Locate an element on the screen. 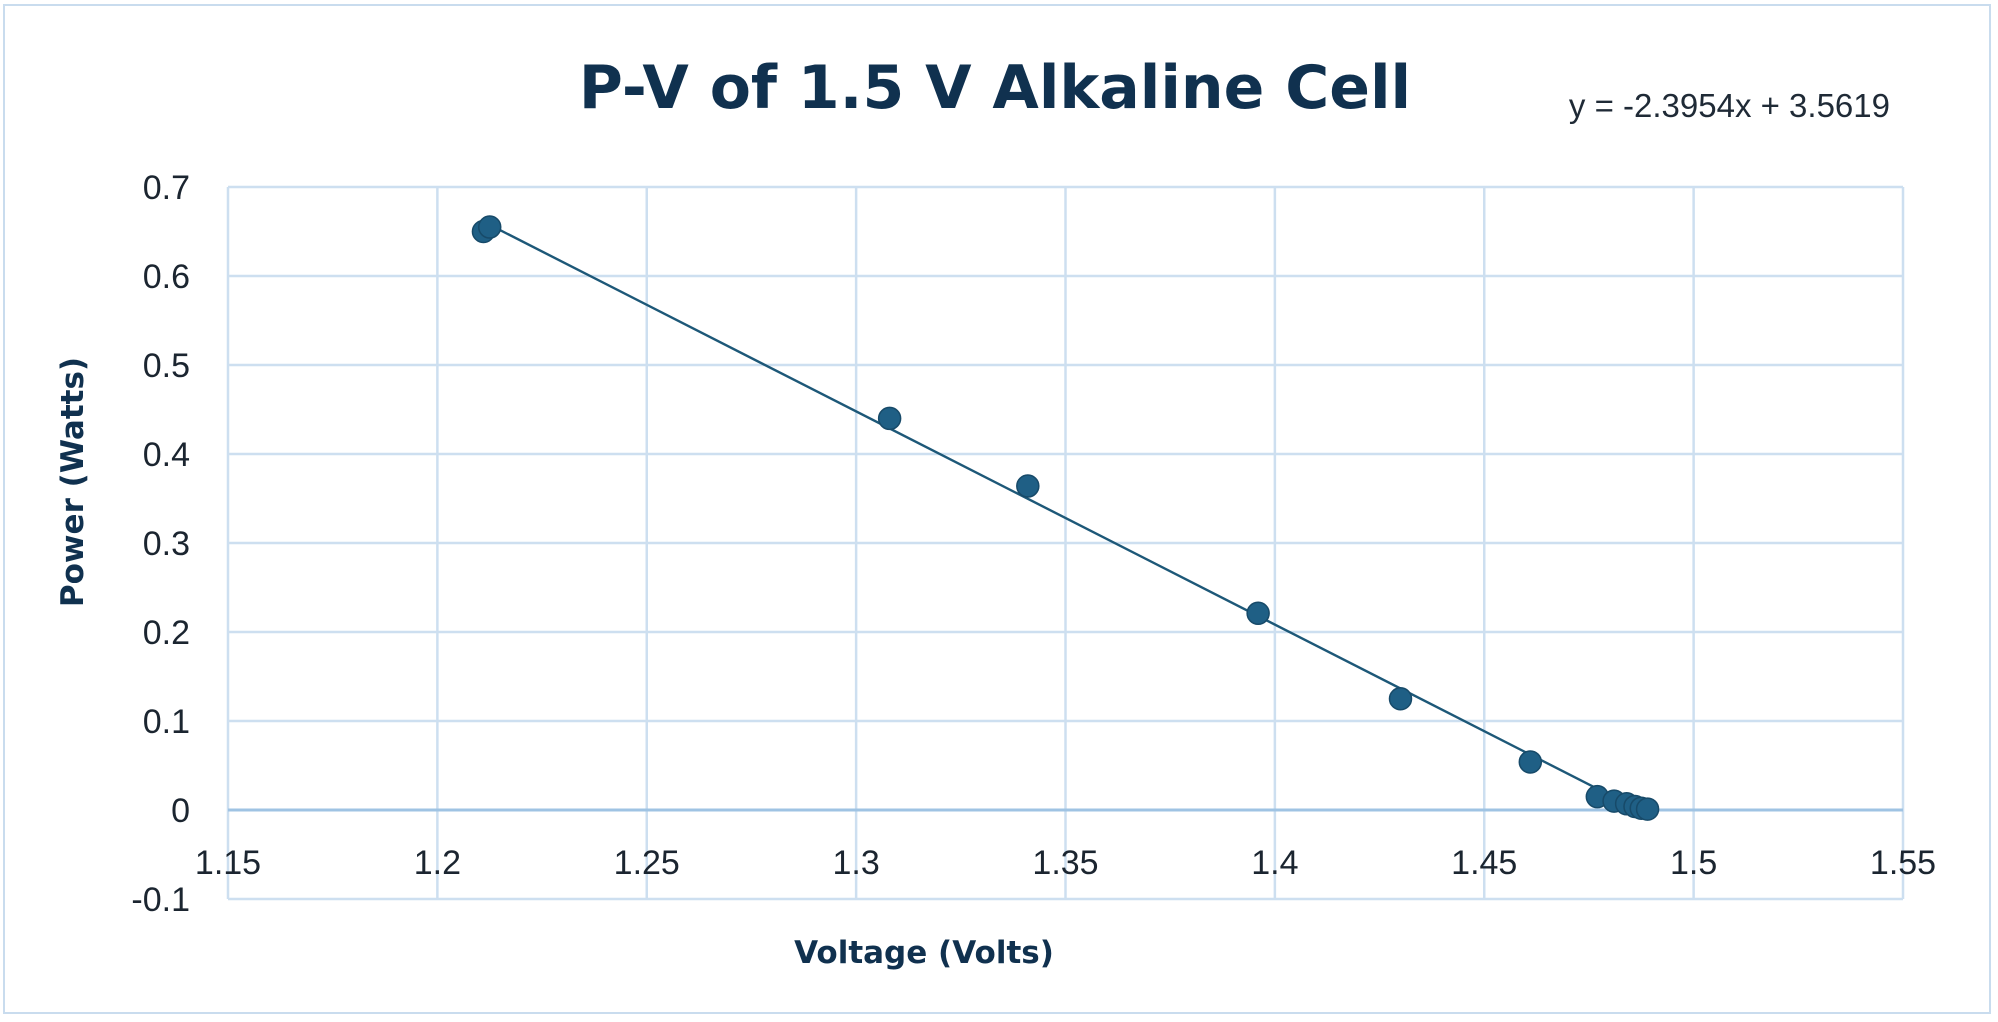  y-tick-labels: -0.1 0 0.1 0.2 0.3 0.4 0.5 0.6 0.7 is located at coordinates (160, 544).